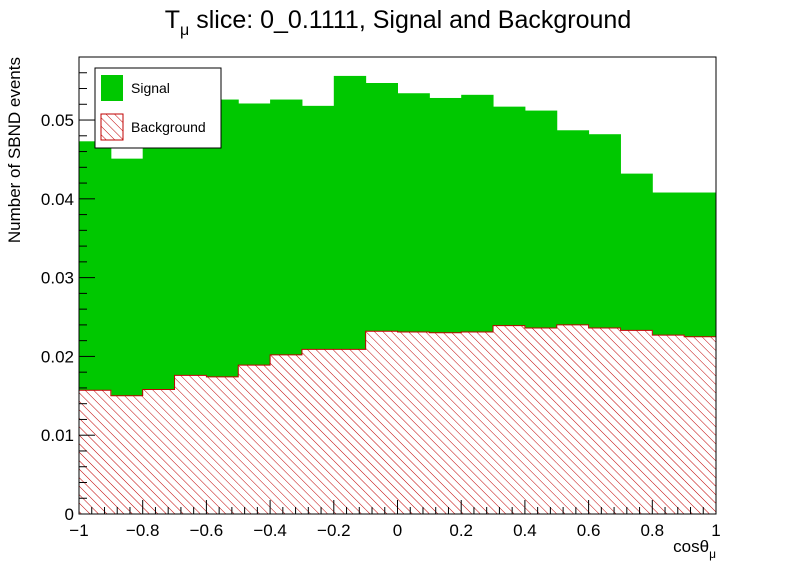 This screenshot has height=572, width=796. I want to click on y-axis-label: Number of SBND events, so click(14, 150).